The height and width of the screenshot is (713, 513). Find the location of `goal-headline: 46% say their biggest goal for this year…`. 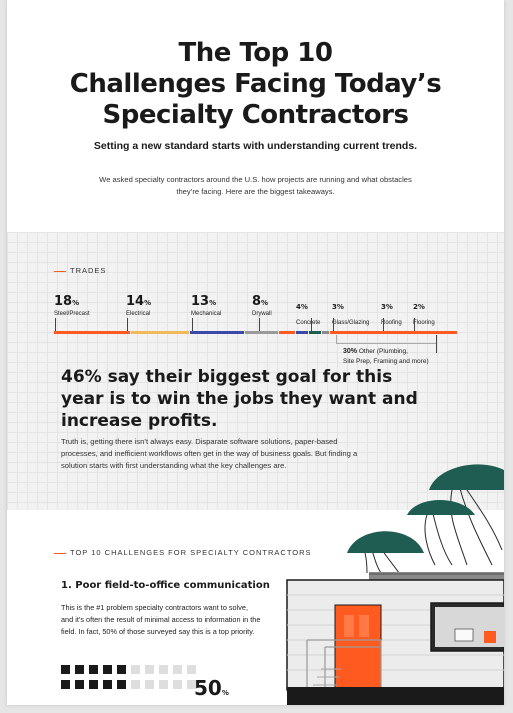

goal-headline: 46% say their biggest goal for this year… is located at coordinates (239, 399).